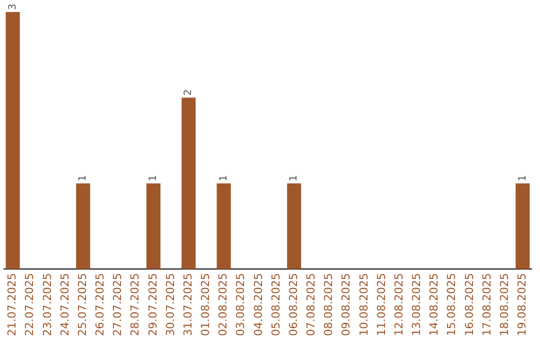 The image size is (540, 340). What do you see at coordinates (363, 304) in the screenshot?
I see `x-tick-label: 10.08.2025` at bounding box center [363, 304].